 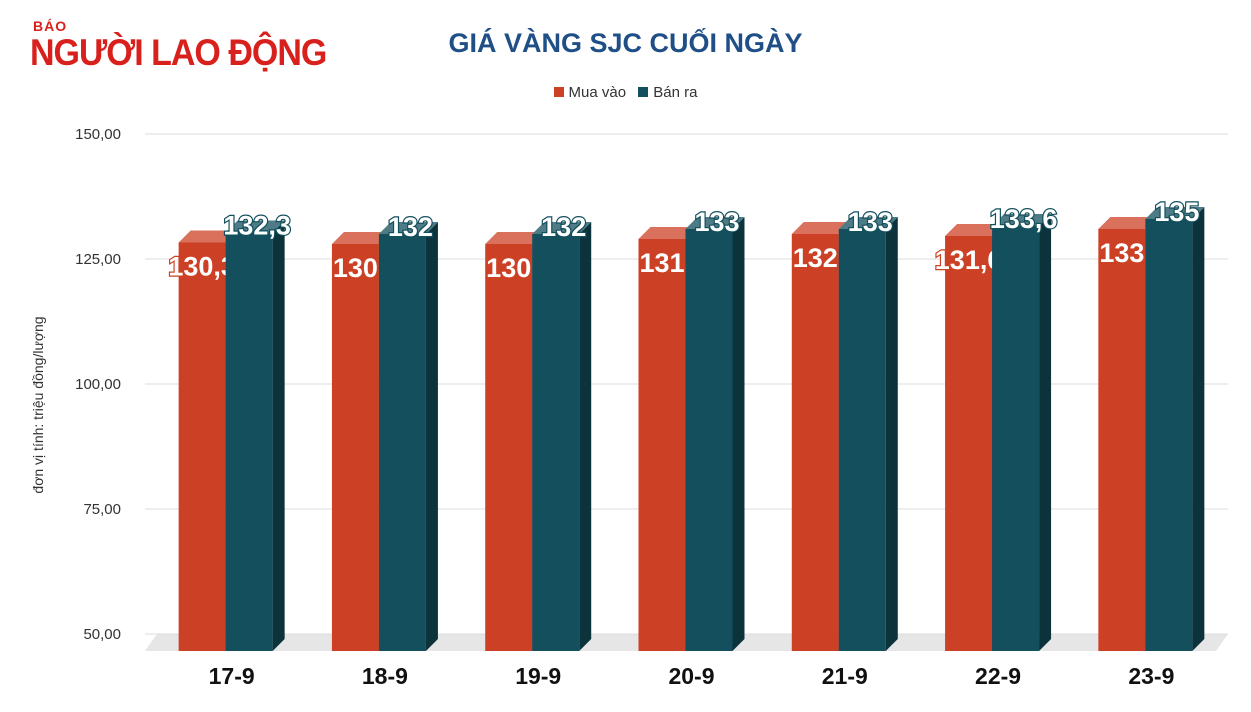 I want to click on legend-swatch-mua-vao, so click(x=558, y=92).